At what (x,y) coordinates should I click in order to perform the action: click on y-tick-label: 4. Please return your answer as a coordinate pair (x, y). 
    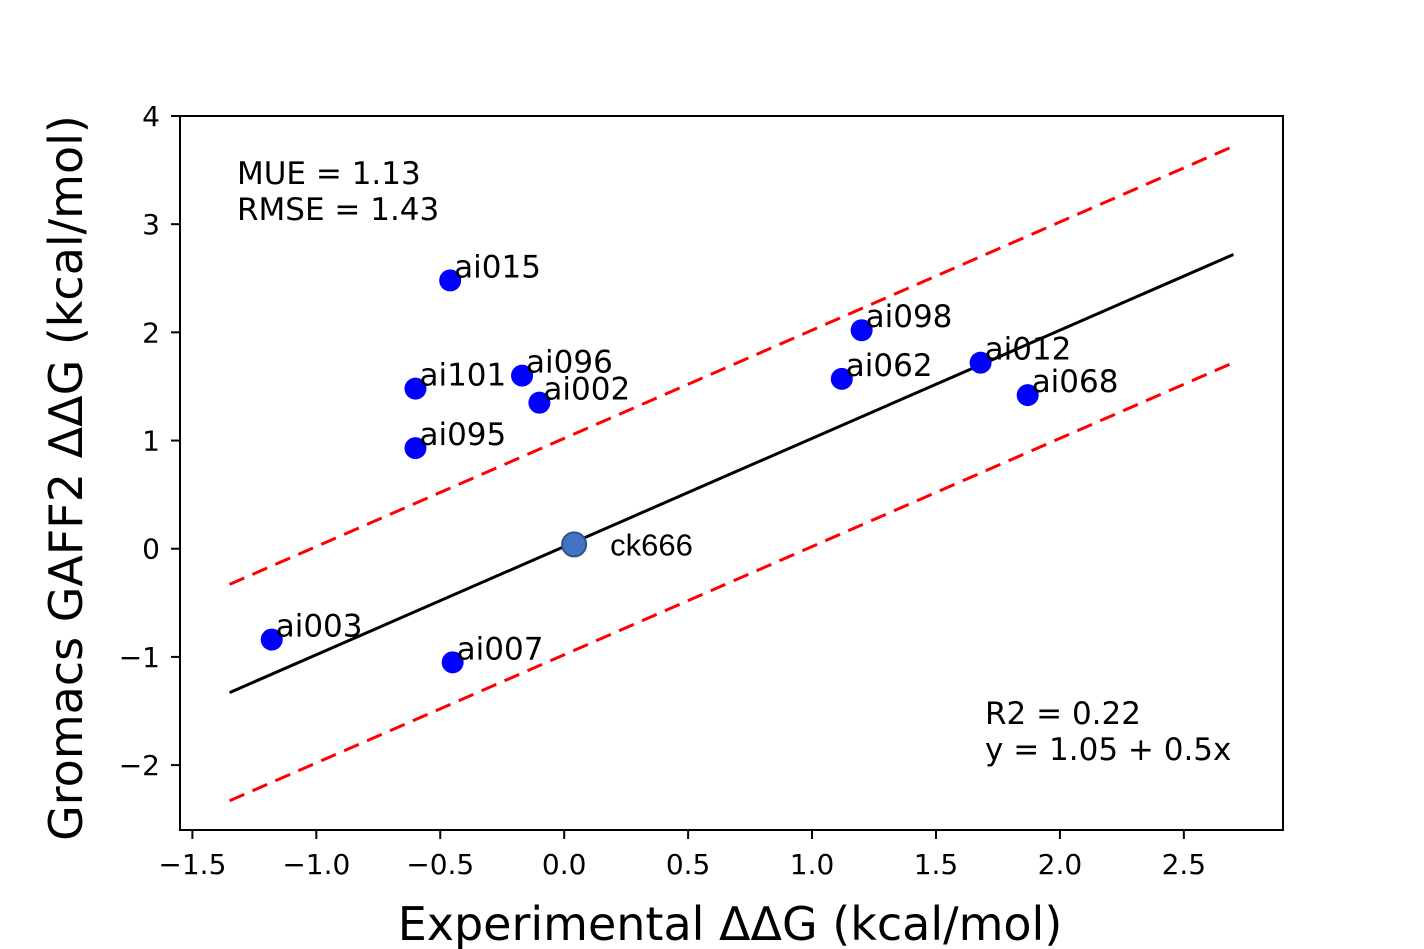
    Looking at the image, I should click on (151, 116).